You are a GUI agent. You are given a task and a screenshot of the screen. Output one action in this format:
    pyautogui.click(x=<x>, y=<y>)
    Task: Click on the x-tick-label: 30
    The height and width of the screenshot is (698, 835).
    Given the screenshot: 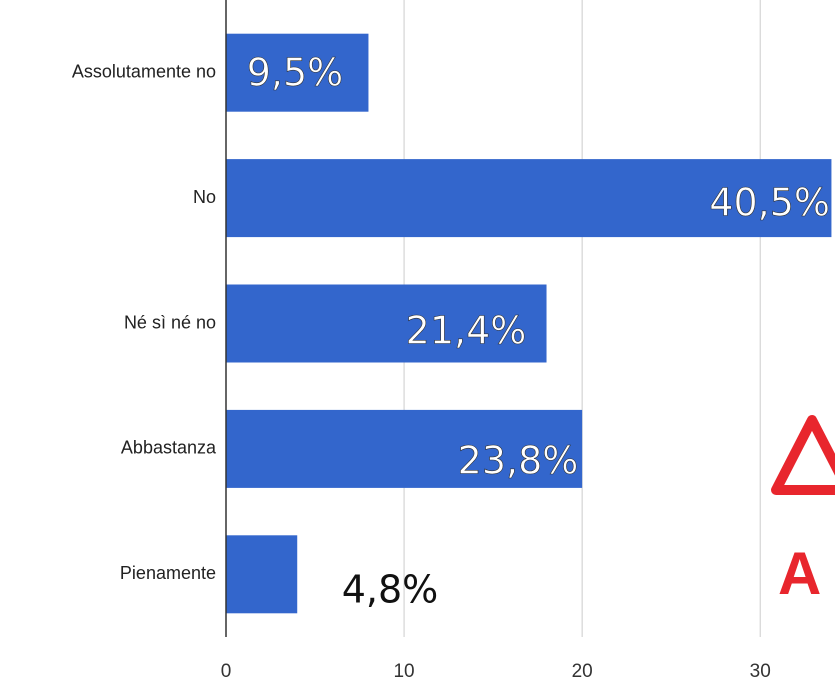 What is the action you would take?
    pyautogui.click(x=760, y=671)
    